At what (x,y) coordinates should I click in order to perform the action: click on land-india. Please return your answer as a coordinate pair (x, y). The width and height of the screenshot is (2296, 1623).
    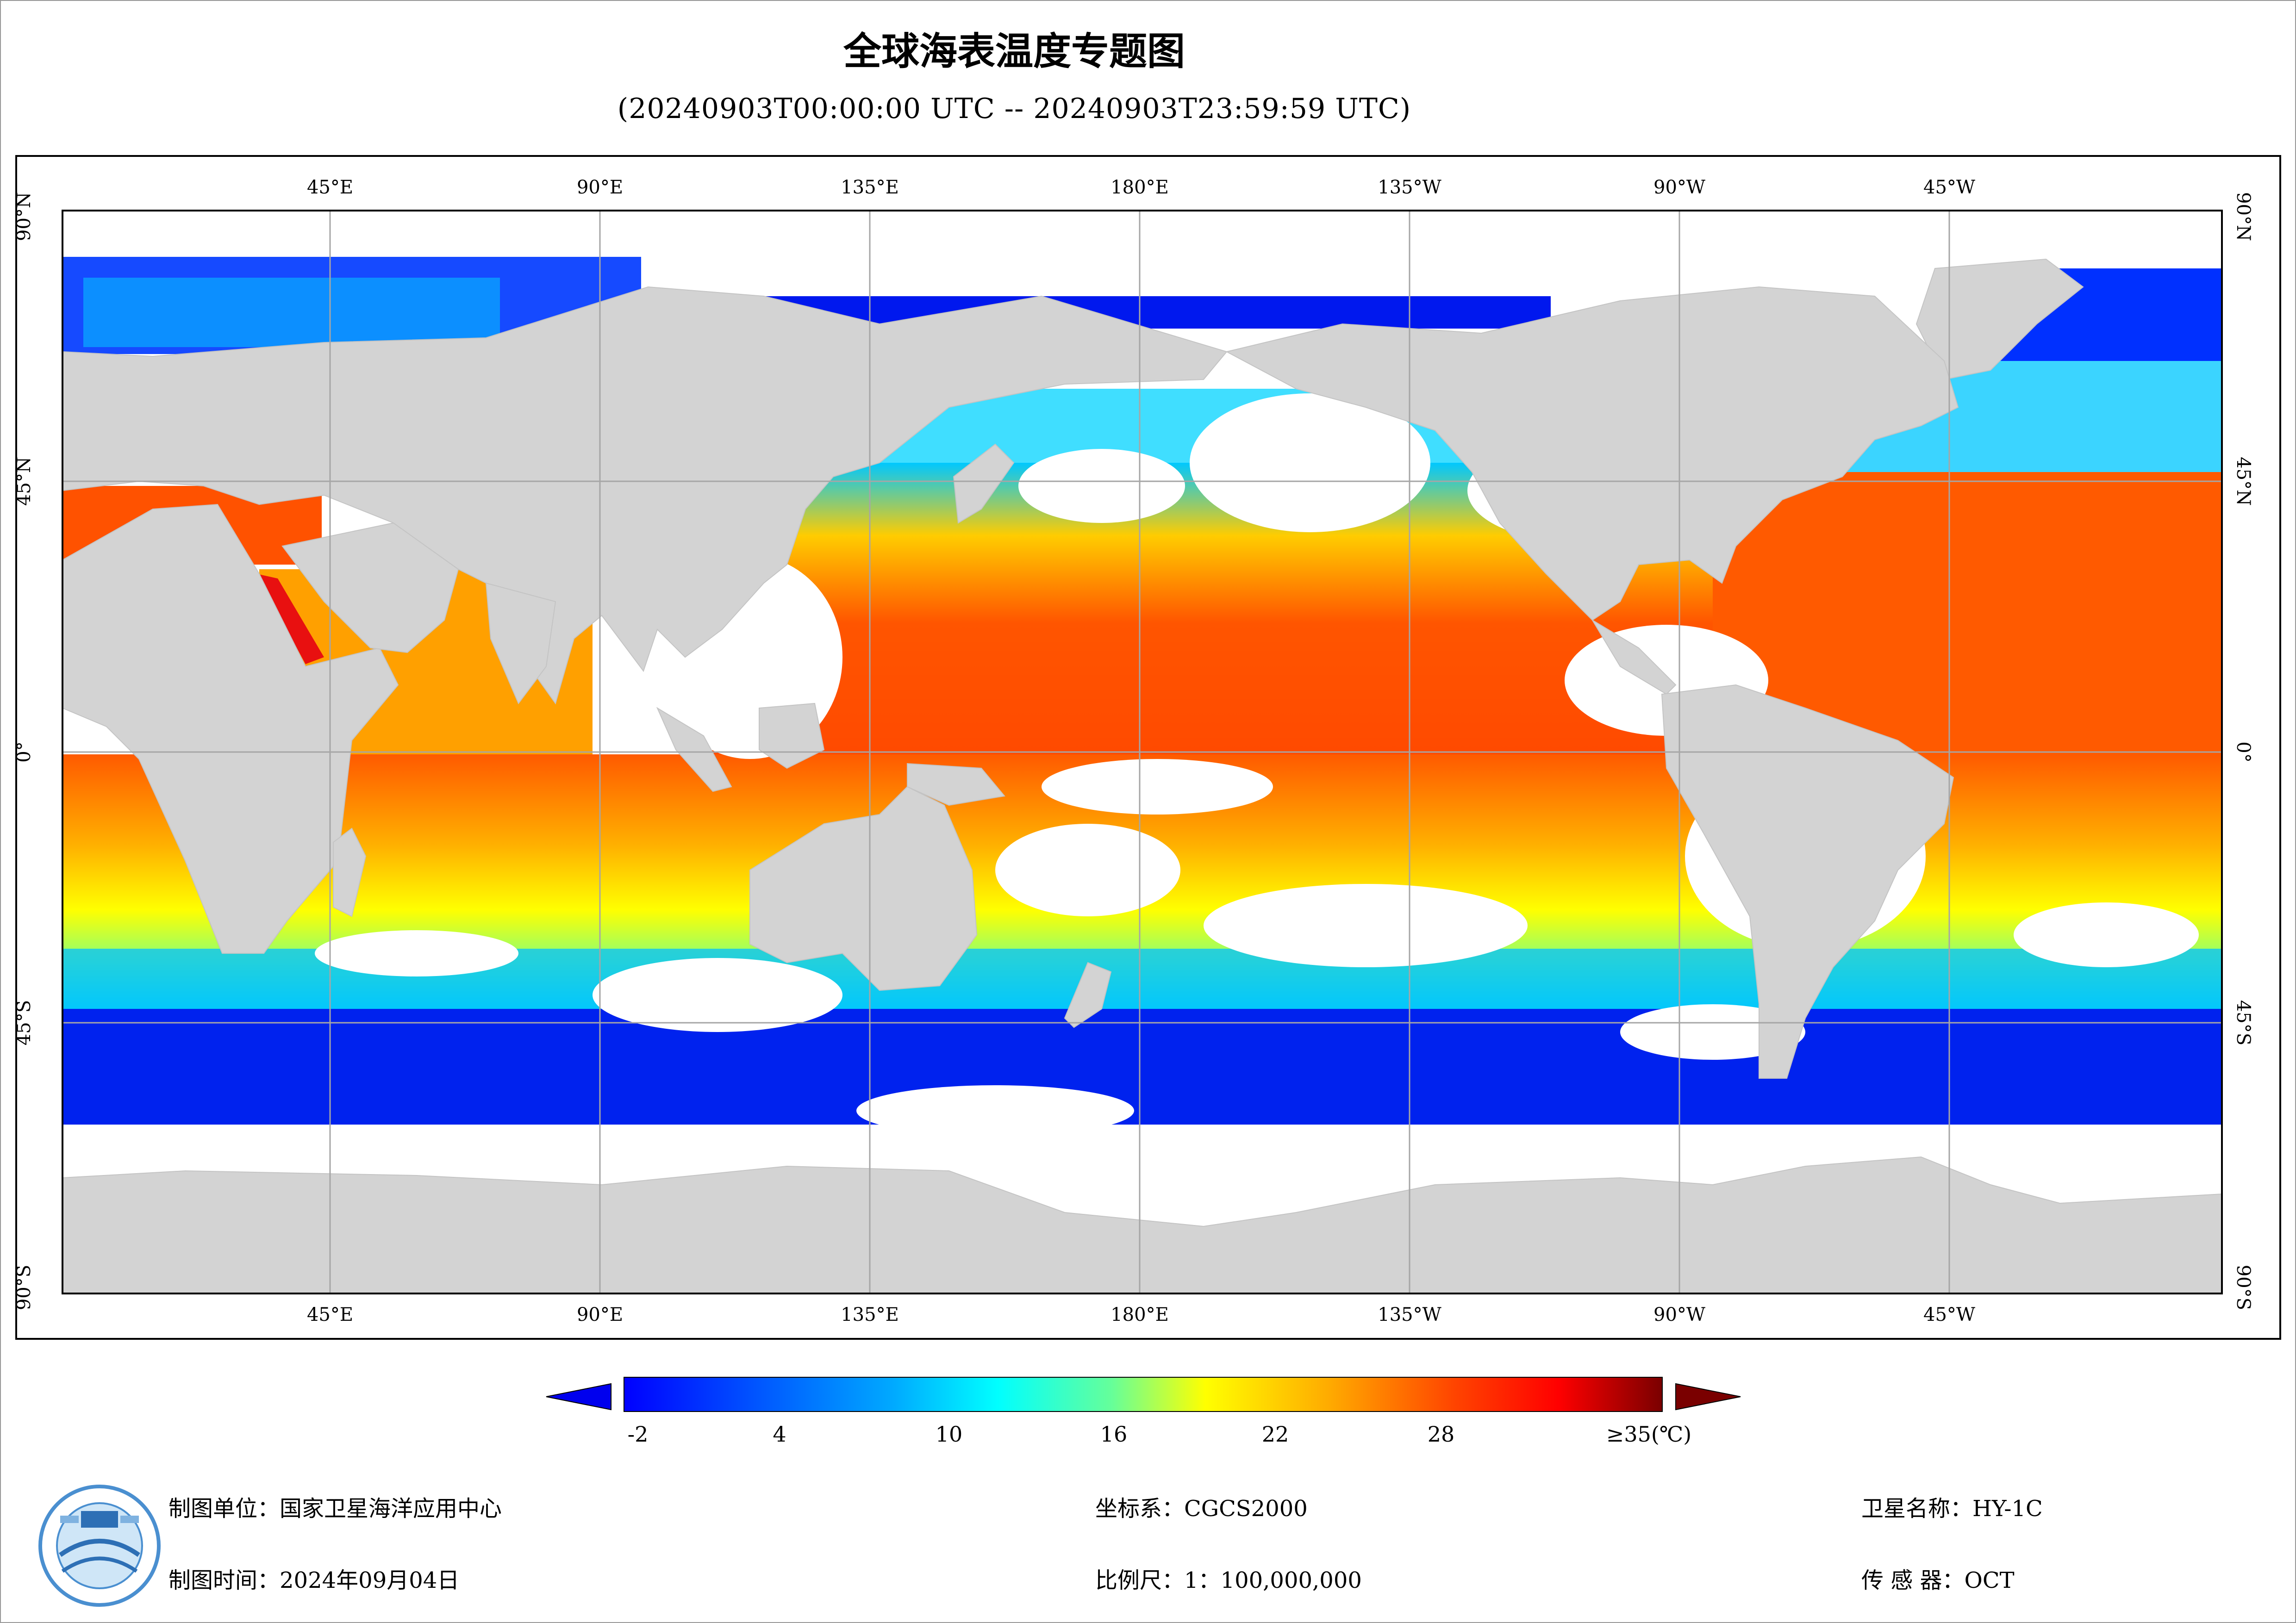
    Looking at the image, I should click on (520, 643).